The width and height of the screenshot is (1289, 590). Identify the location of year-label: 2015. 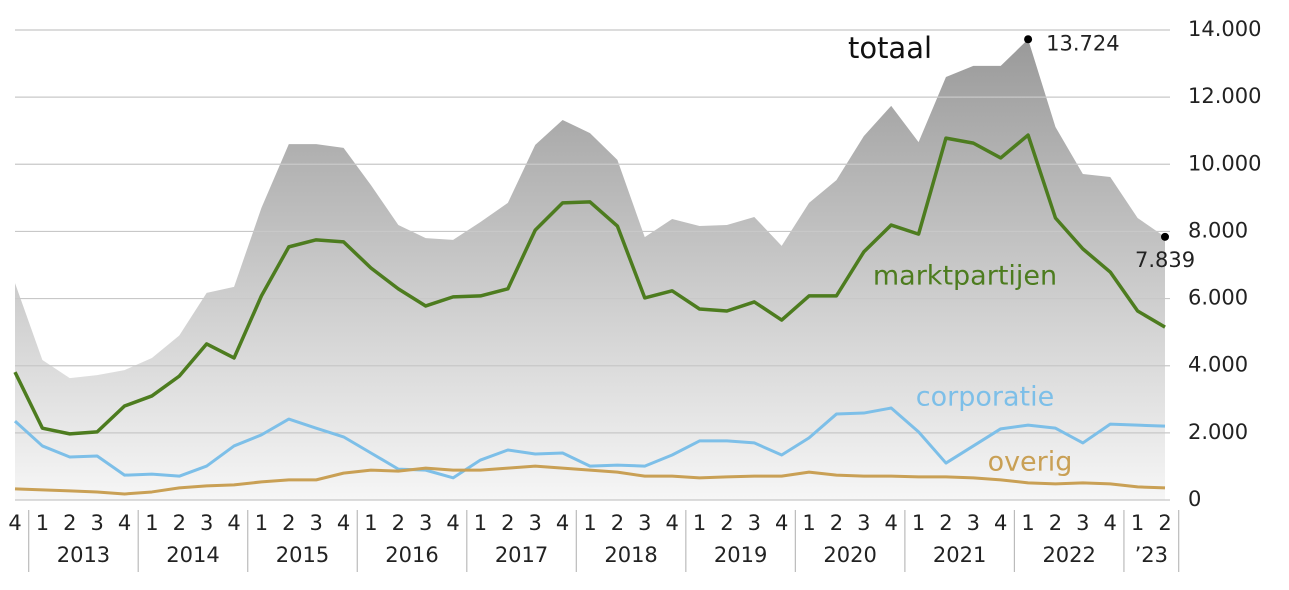
(302, 555).